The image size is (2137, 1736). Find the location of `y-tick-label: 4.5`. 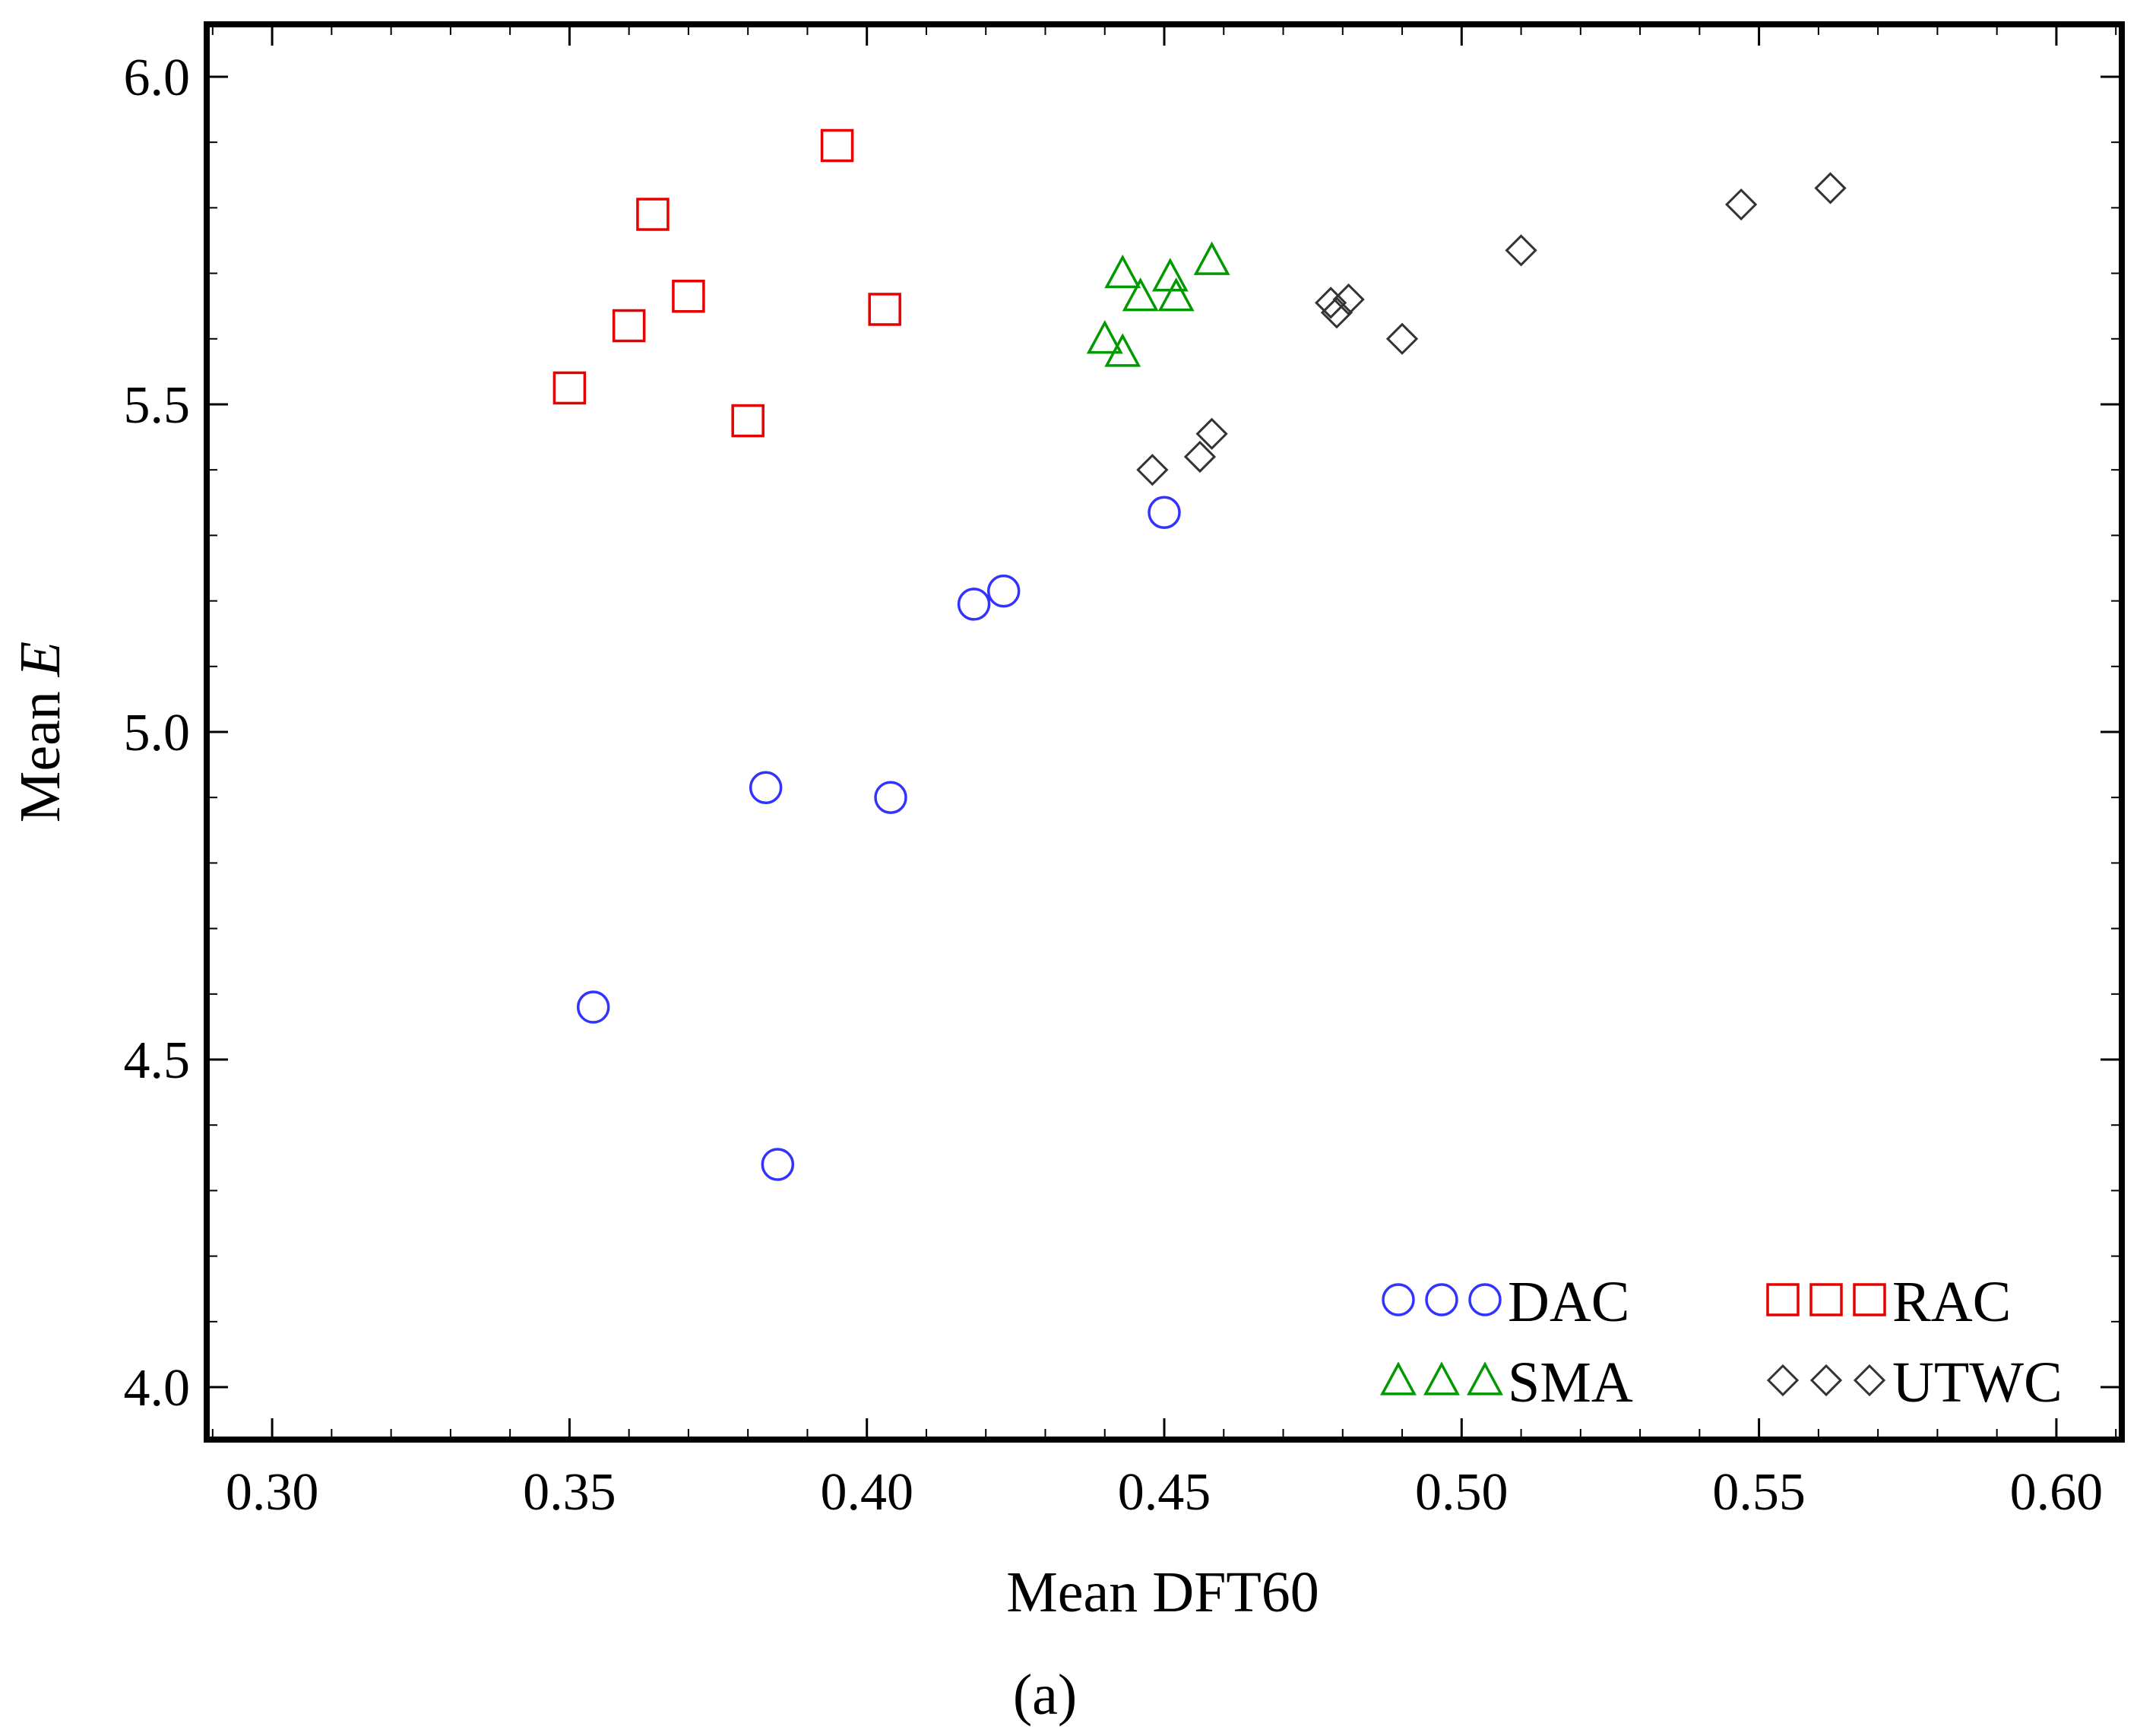

y-tick-label: 4.5 is located at coordinates (157, 1060).